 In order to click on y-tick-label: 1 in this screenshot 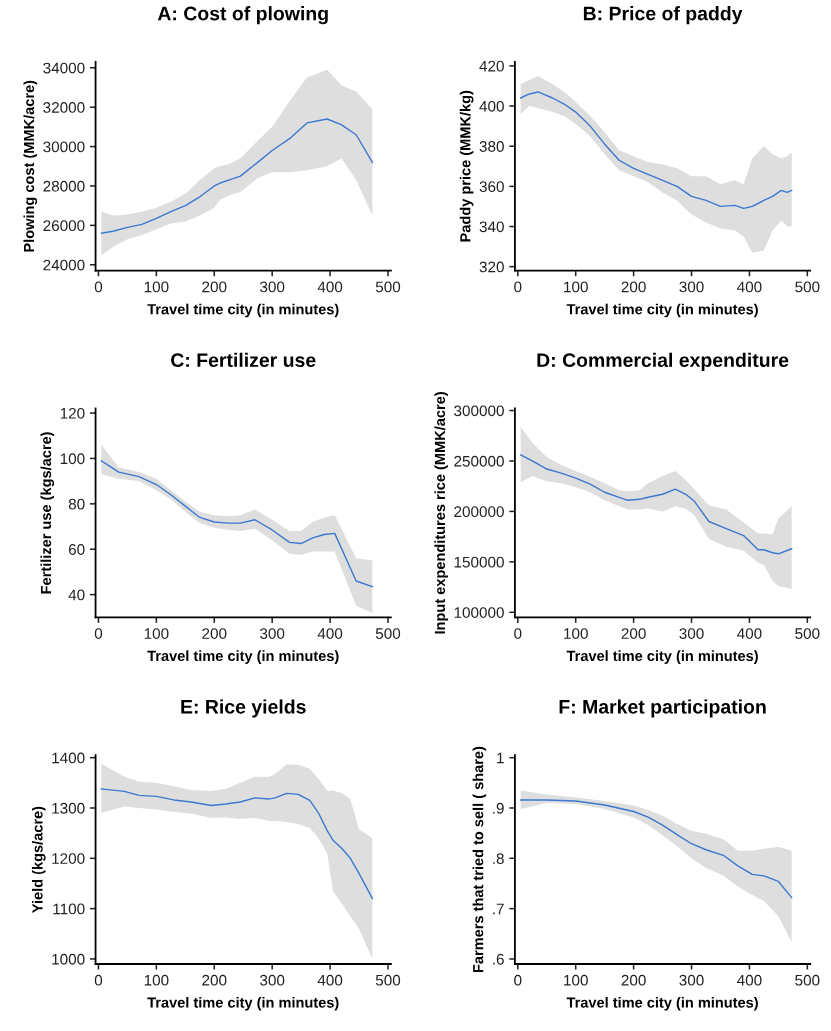, I will do `click(500, 758)`.